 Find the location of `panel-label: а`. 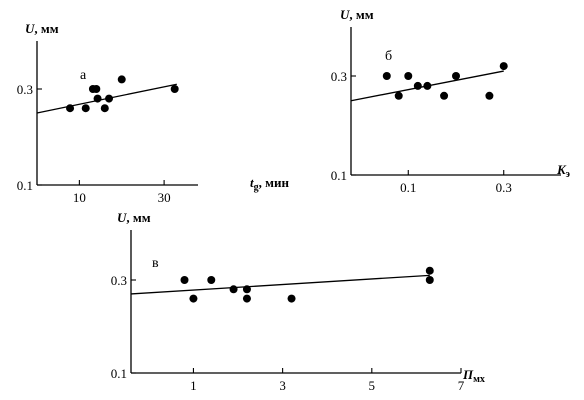

panel-label: а is located at coordinates (83, 75).